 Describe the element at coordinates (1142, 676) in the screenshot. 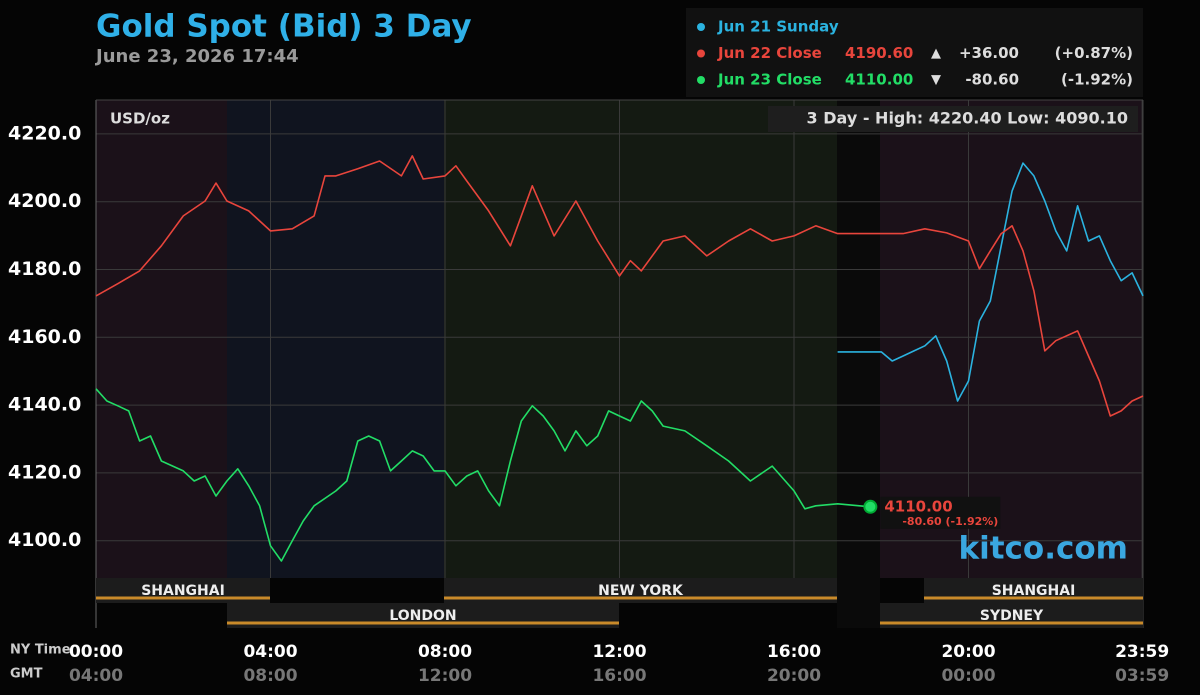

I see `x2-tick-label: 03:59` at that location.